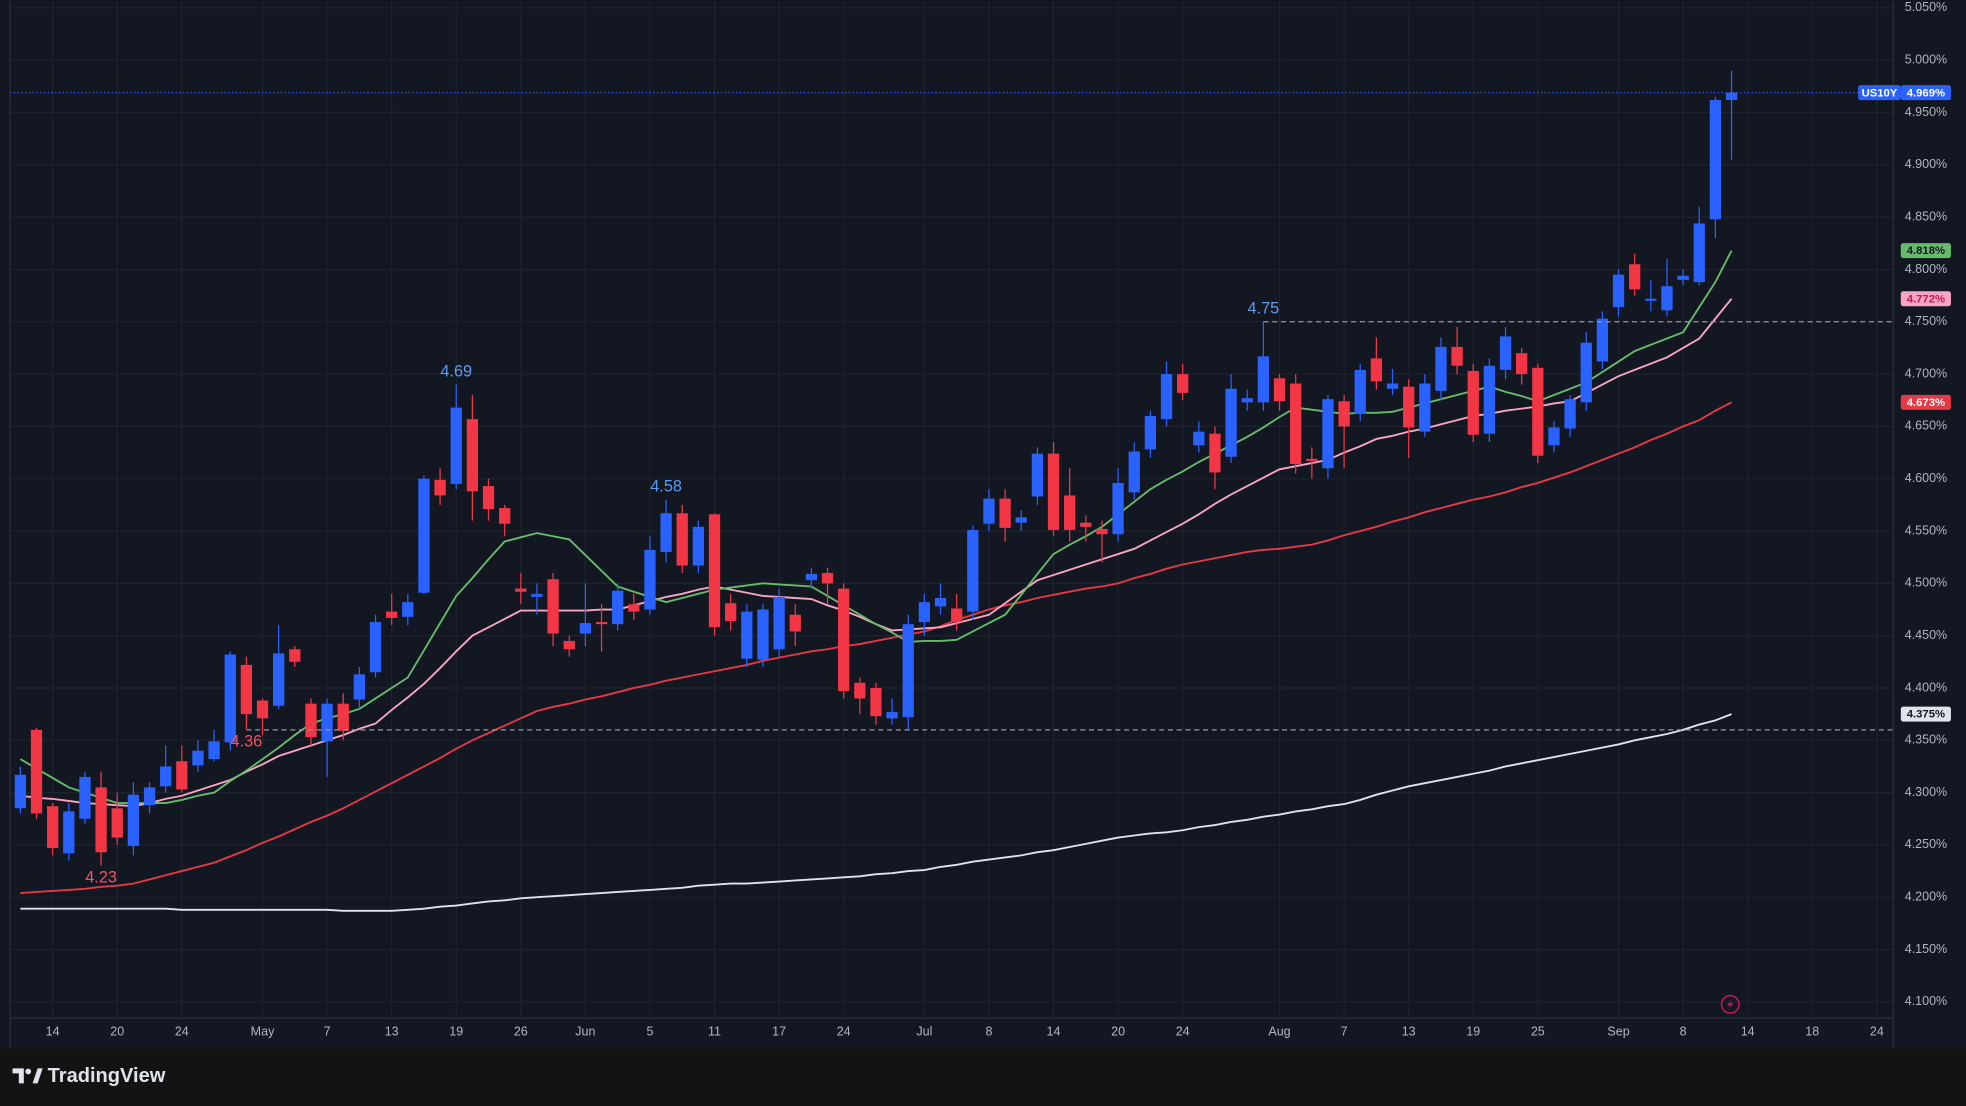 This screenshot has height=1106, width=1966. What do you see at coordinates (779, 1031) in the screenshot?
I see `x-tick-label: 17` at bounding box center [779, 1031].